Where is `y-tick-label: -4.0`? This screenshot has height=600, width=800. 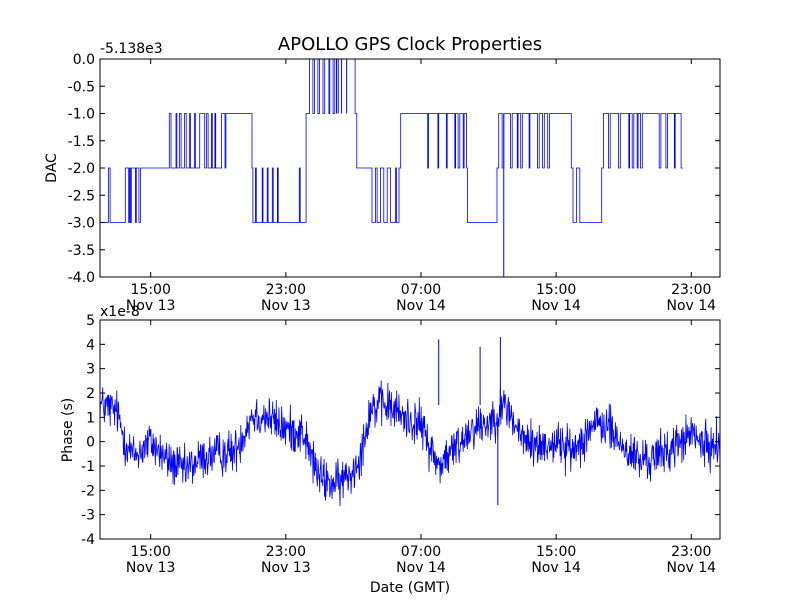 y-tick-label: -4.0 is located at coordinates (81, 278).